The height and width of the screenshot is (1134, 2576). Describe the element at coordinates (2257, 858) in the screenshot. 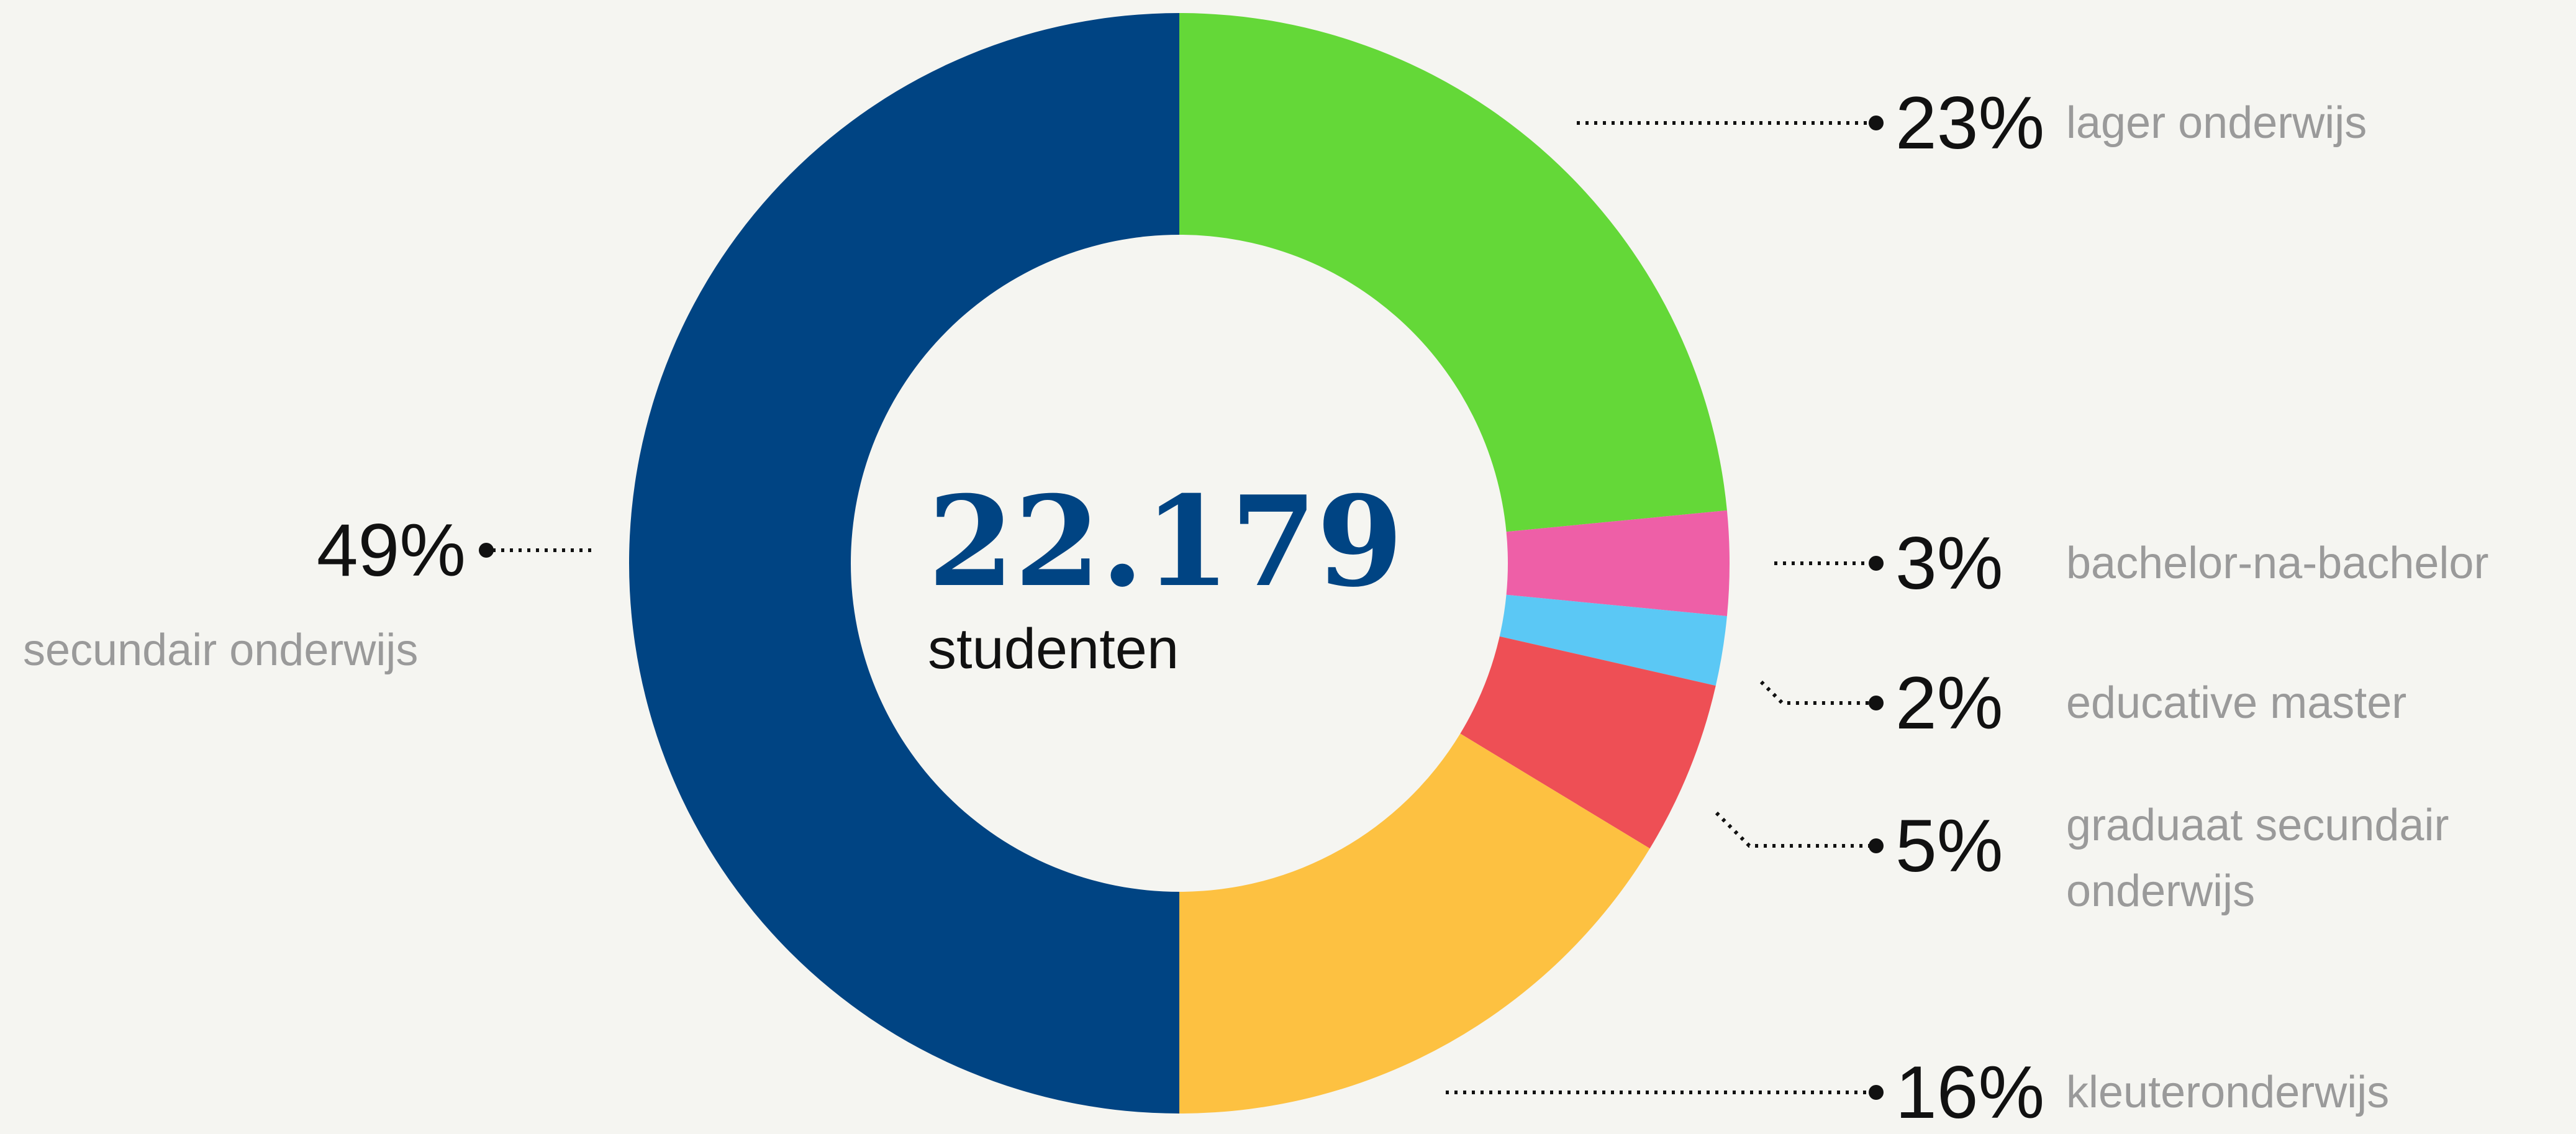

I see `category-label: graduaat secundair onderwijs` at that location.